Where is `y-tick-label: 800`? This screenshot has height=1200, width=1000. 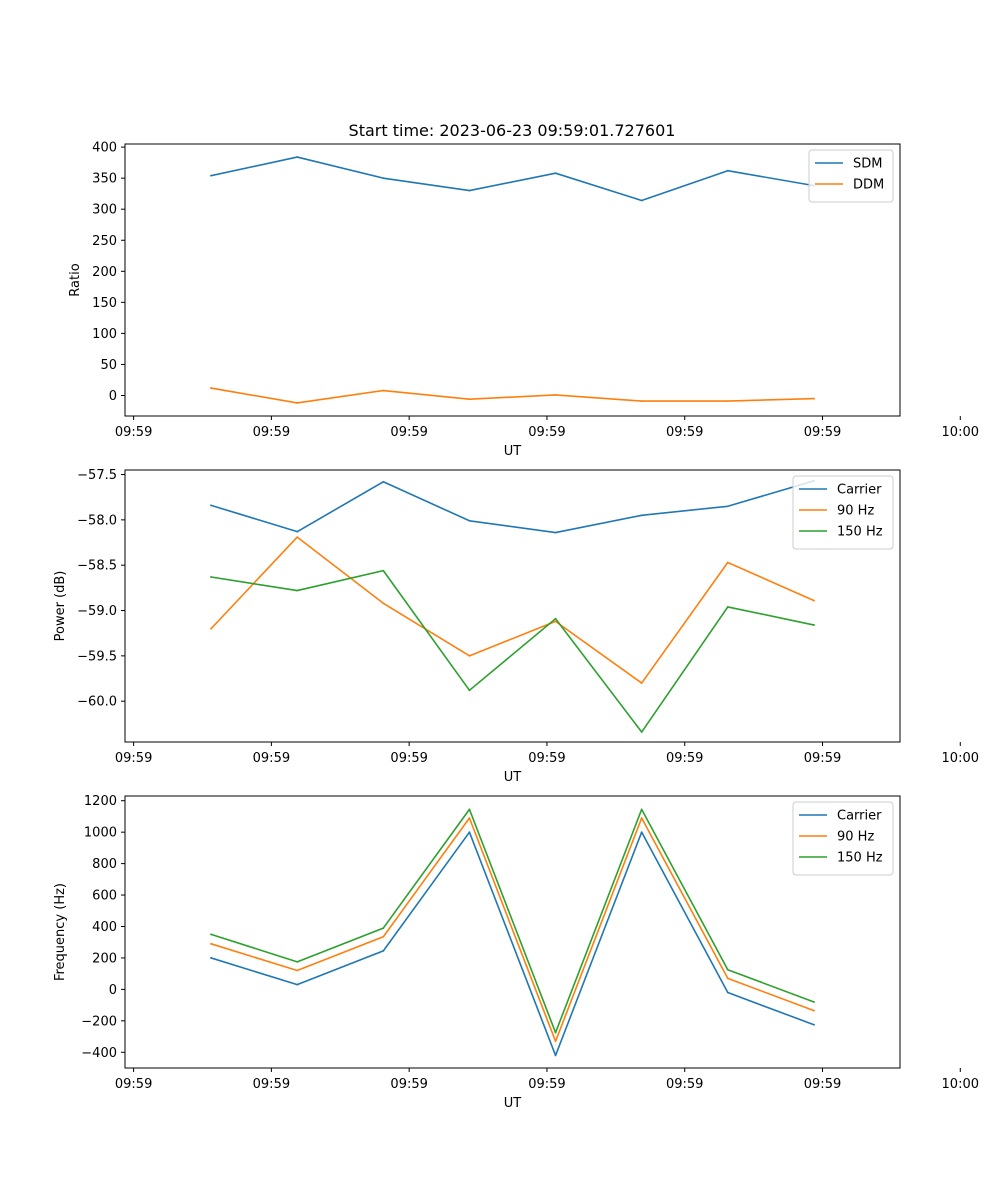 y-tick-label: 800 is located at coordinates (104, 864).